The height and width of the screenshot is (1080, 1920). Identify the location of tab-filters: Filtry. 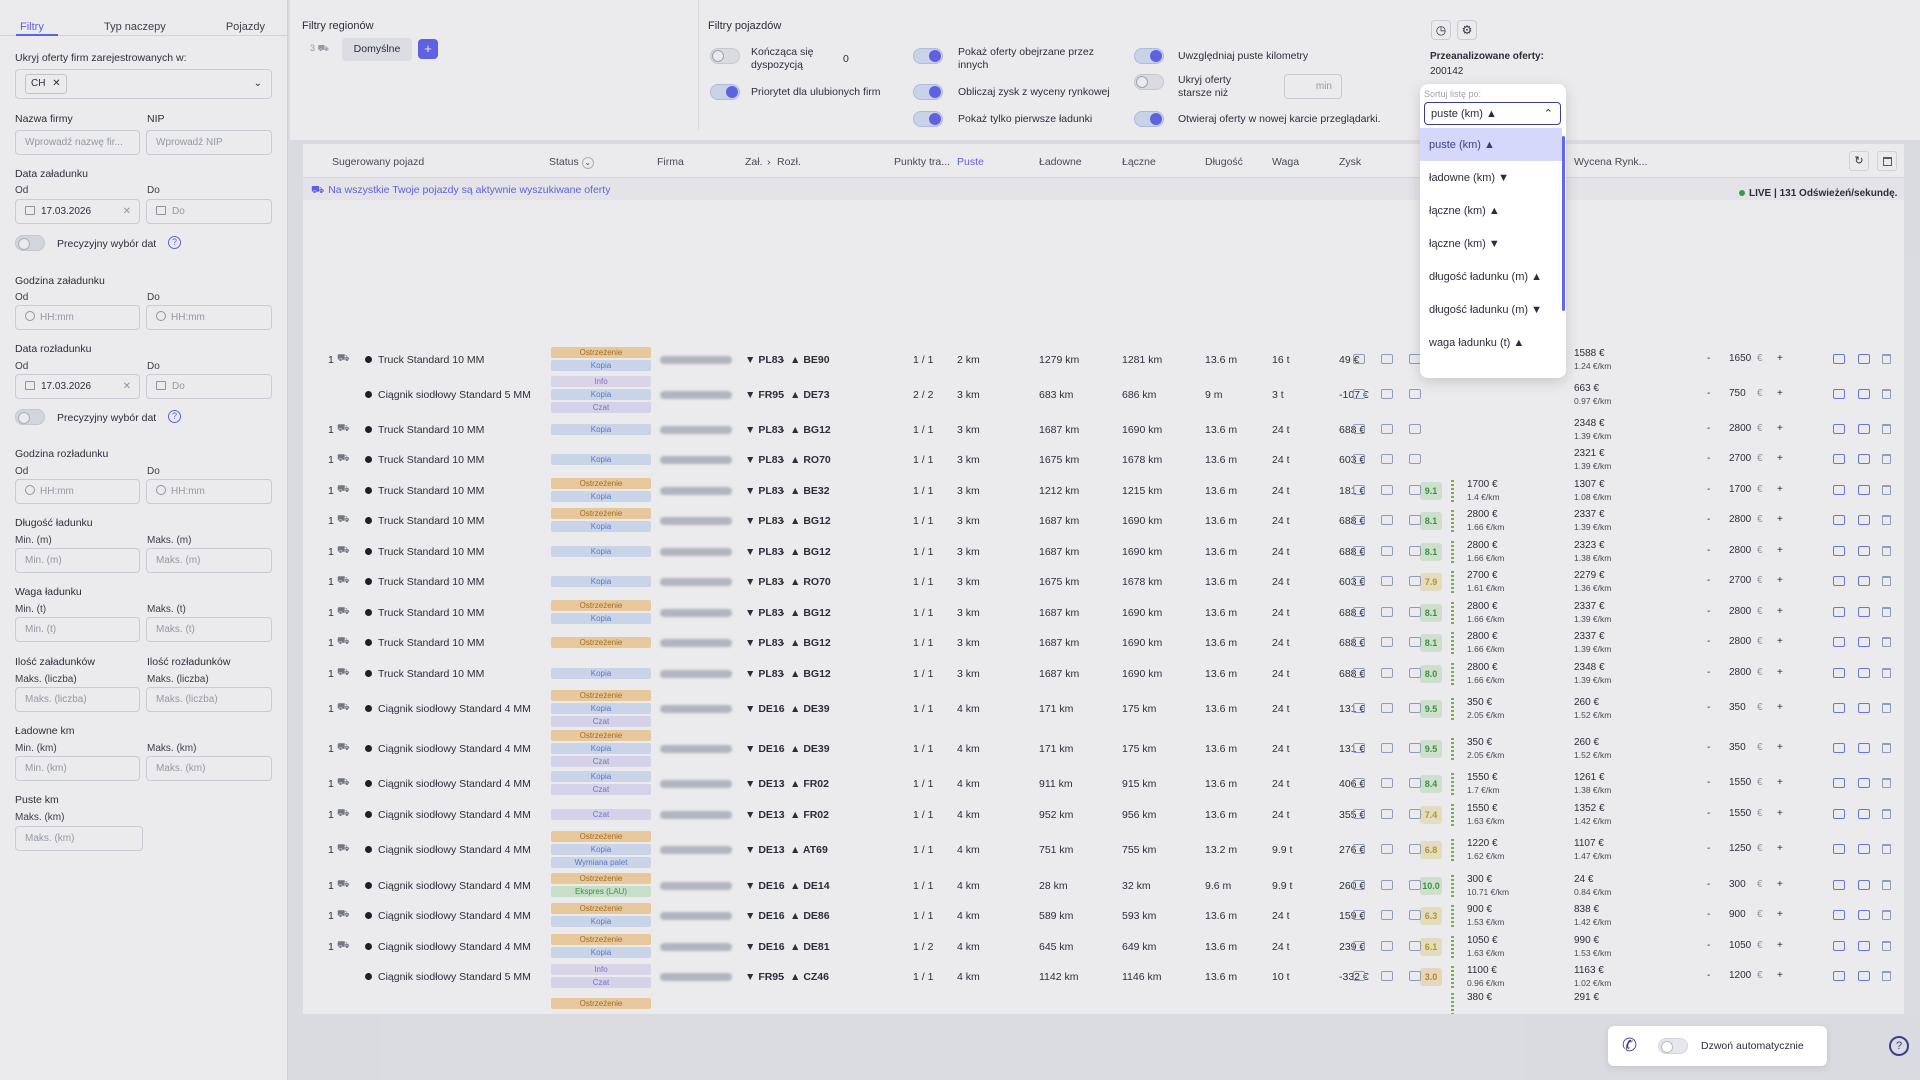
(37, 18).